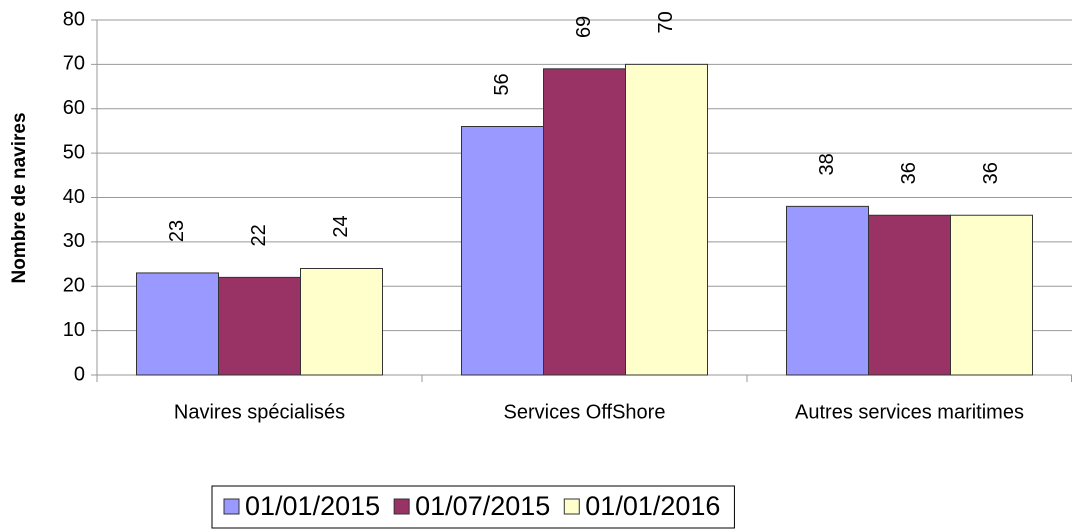 The height and width of the screenshot is (529, 1072). What do you see at coordinates (827, 164) in the screenshot?
I see `data-label: 38` at bounding box center [827, 164].